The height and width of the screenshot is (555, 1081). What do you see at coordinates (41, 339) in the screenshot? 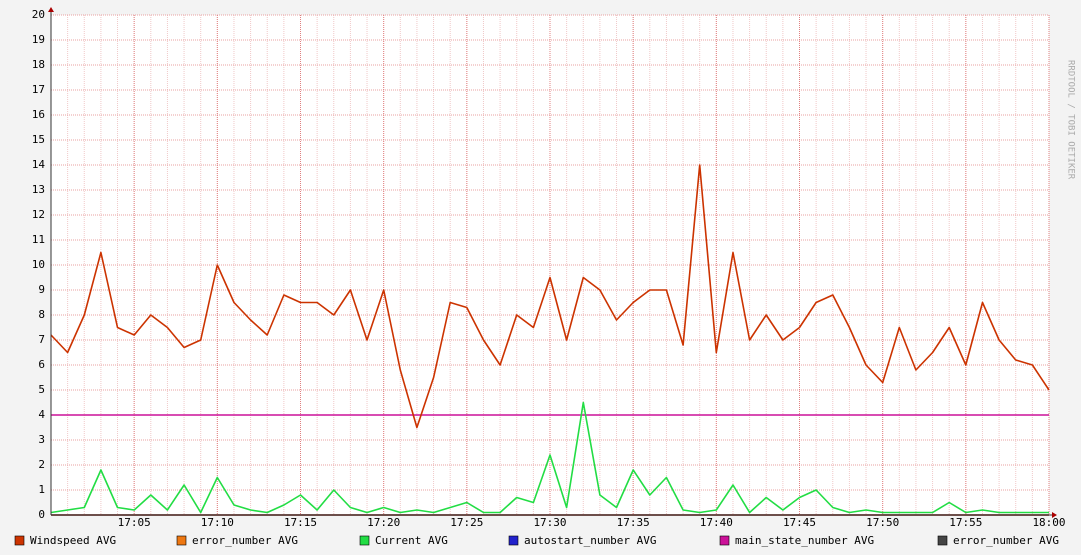
I see `y-tick-label: 7` at bounding box center [41, 339].